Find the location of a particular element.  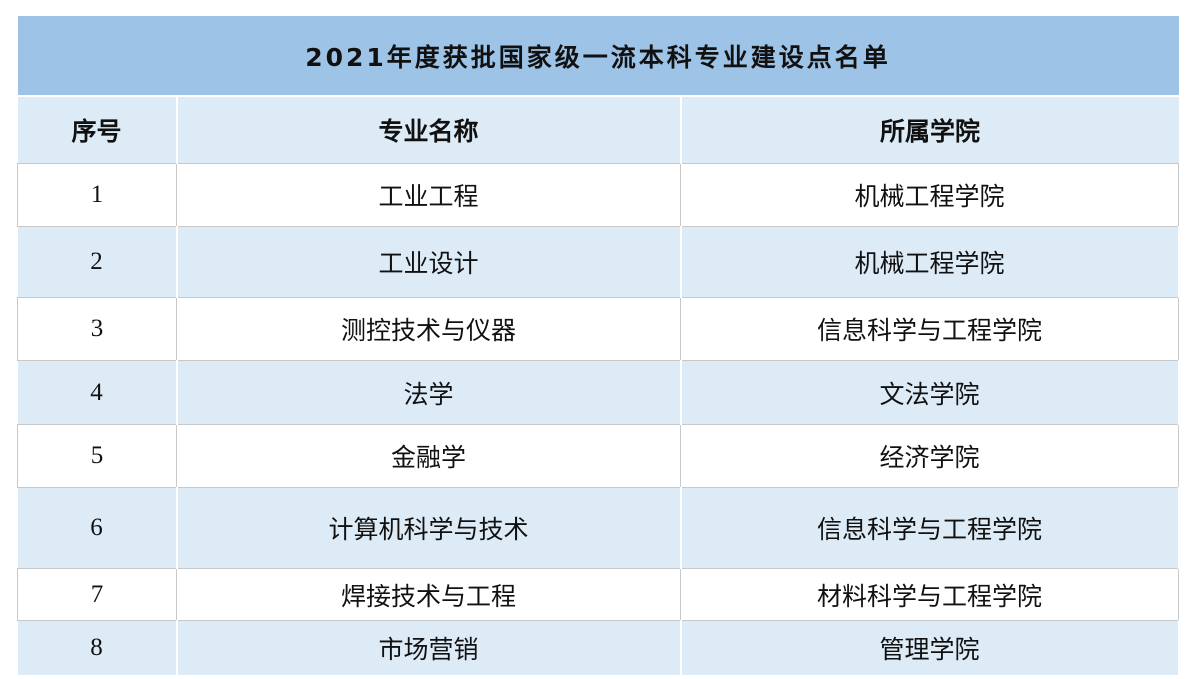

cell-major: 焊接技术与工程 is located at coordinates (428, 594).